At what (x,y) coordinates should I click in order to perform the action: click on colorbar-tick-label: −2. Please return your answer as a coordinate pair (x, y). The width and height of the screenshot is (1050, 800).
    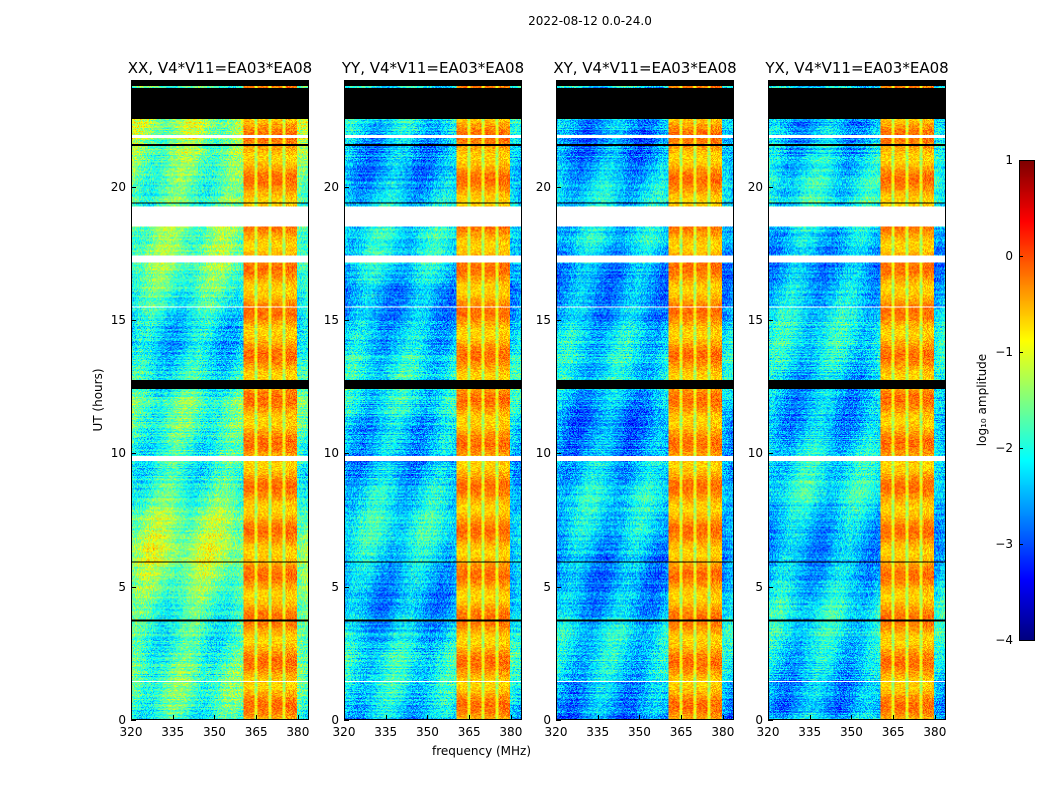
    Looking at the image, I should click on (1004, 448).